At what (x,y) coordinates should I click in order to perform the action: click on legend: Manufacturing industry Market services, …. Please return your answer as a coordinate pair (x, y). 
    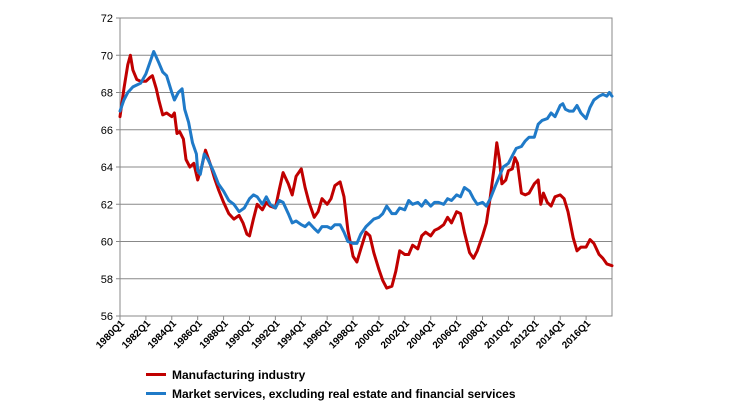
    Looking at the image, I should click on (331, 384).